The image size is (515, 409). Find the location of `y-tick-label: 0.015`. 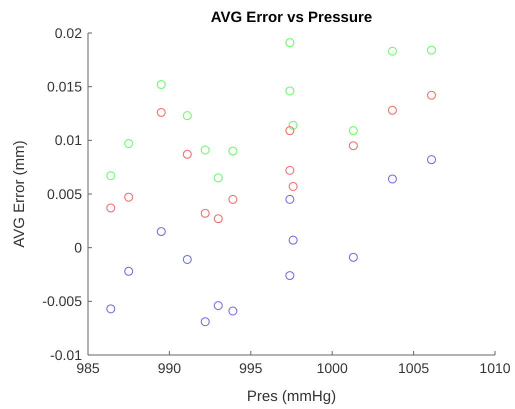

y-tick-label: 0.015 is located at coordinates (64, 86).